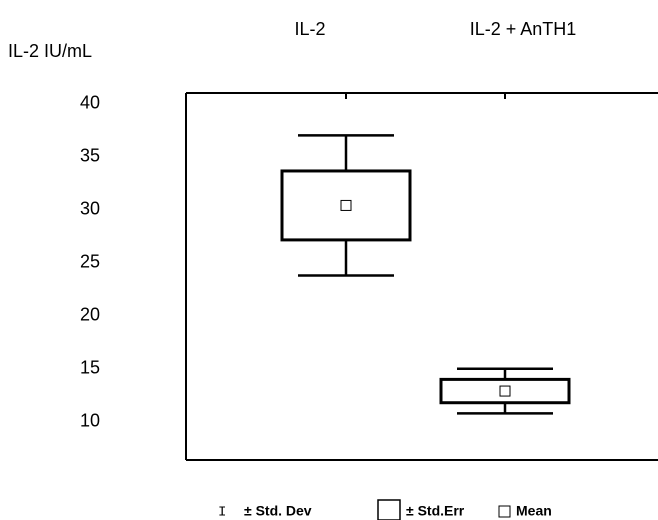 Image resolution: width=658 pixels, height=520 pixels. What do you see at coordinates (90, 314) in the screenshot?
I see `y-tick-label: 20` at bounding box center [90, 314].